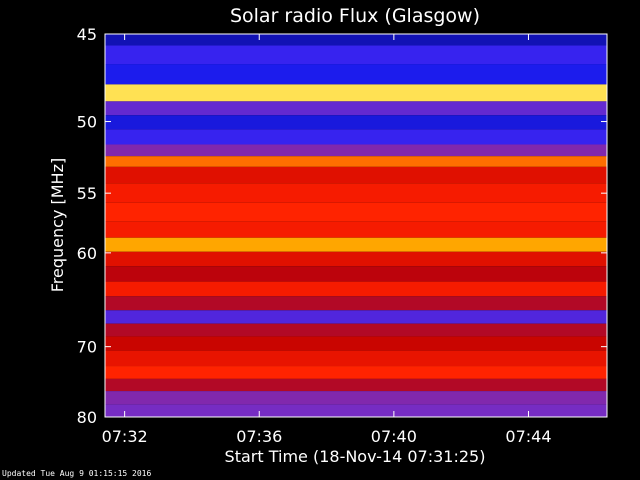  What do you see at coordinates (57, 225) in the screenshot?
I see `y-axis-label: Frequency [MHz]` at bounding box center [57, 225].